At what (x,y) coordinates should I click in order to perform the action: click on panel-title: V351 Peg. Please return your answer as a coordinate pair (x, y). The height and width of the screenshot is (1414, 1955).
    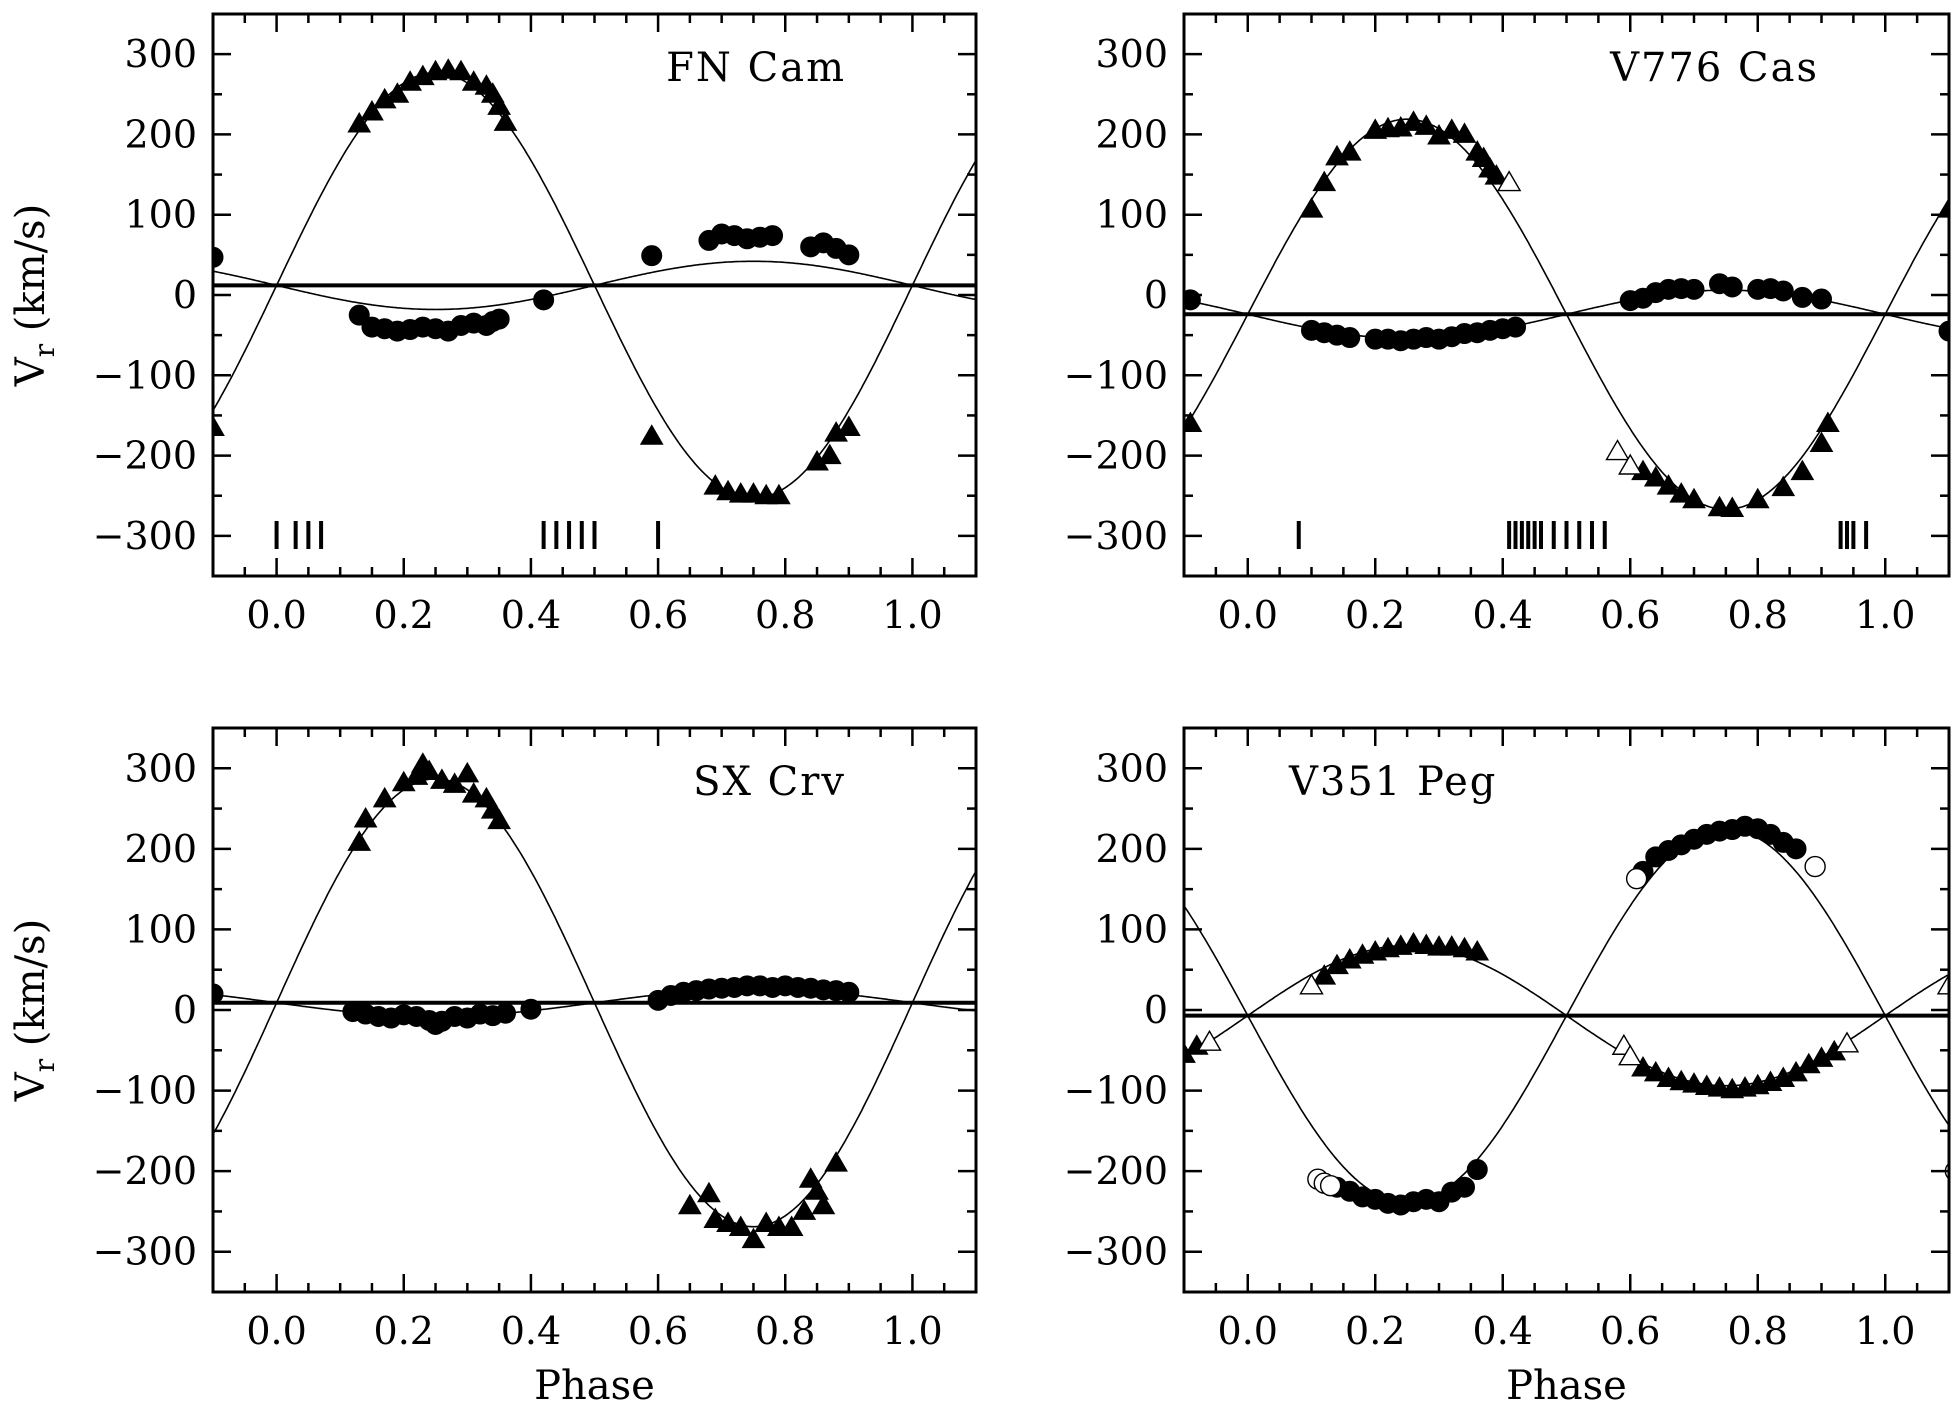
    Looking at the image, I should click on (1392, 782).